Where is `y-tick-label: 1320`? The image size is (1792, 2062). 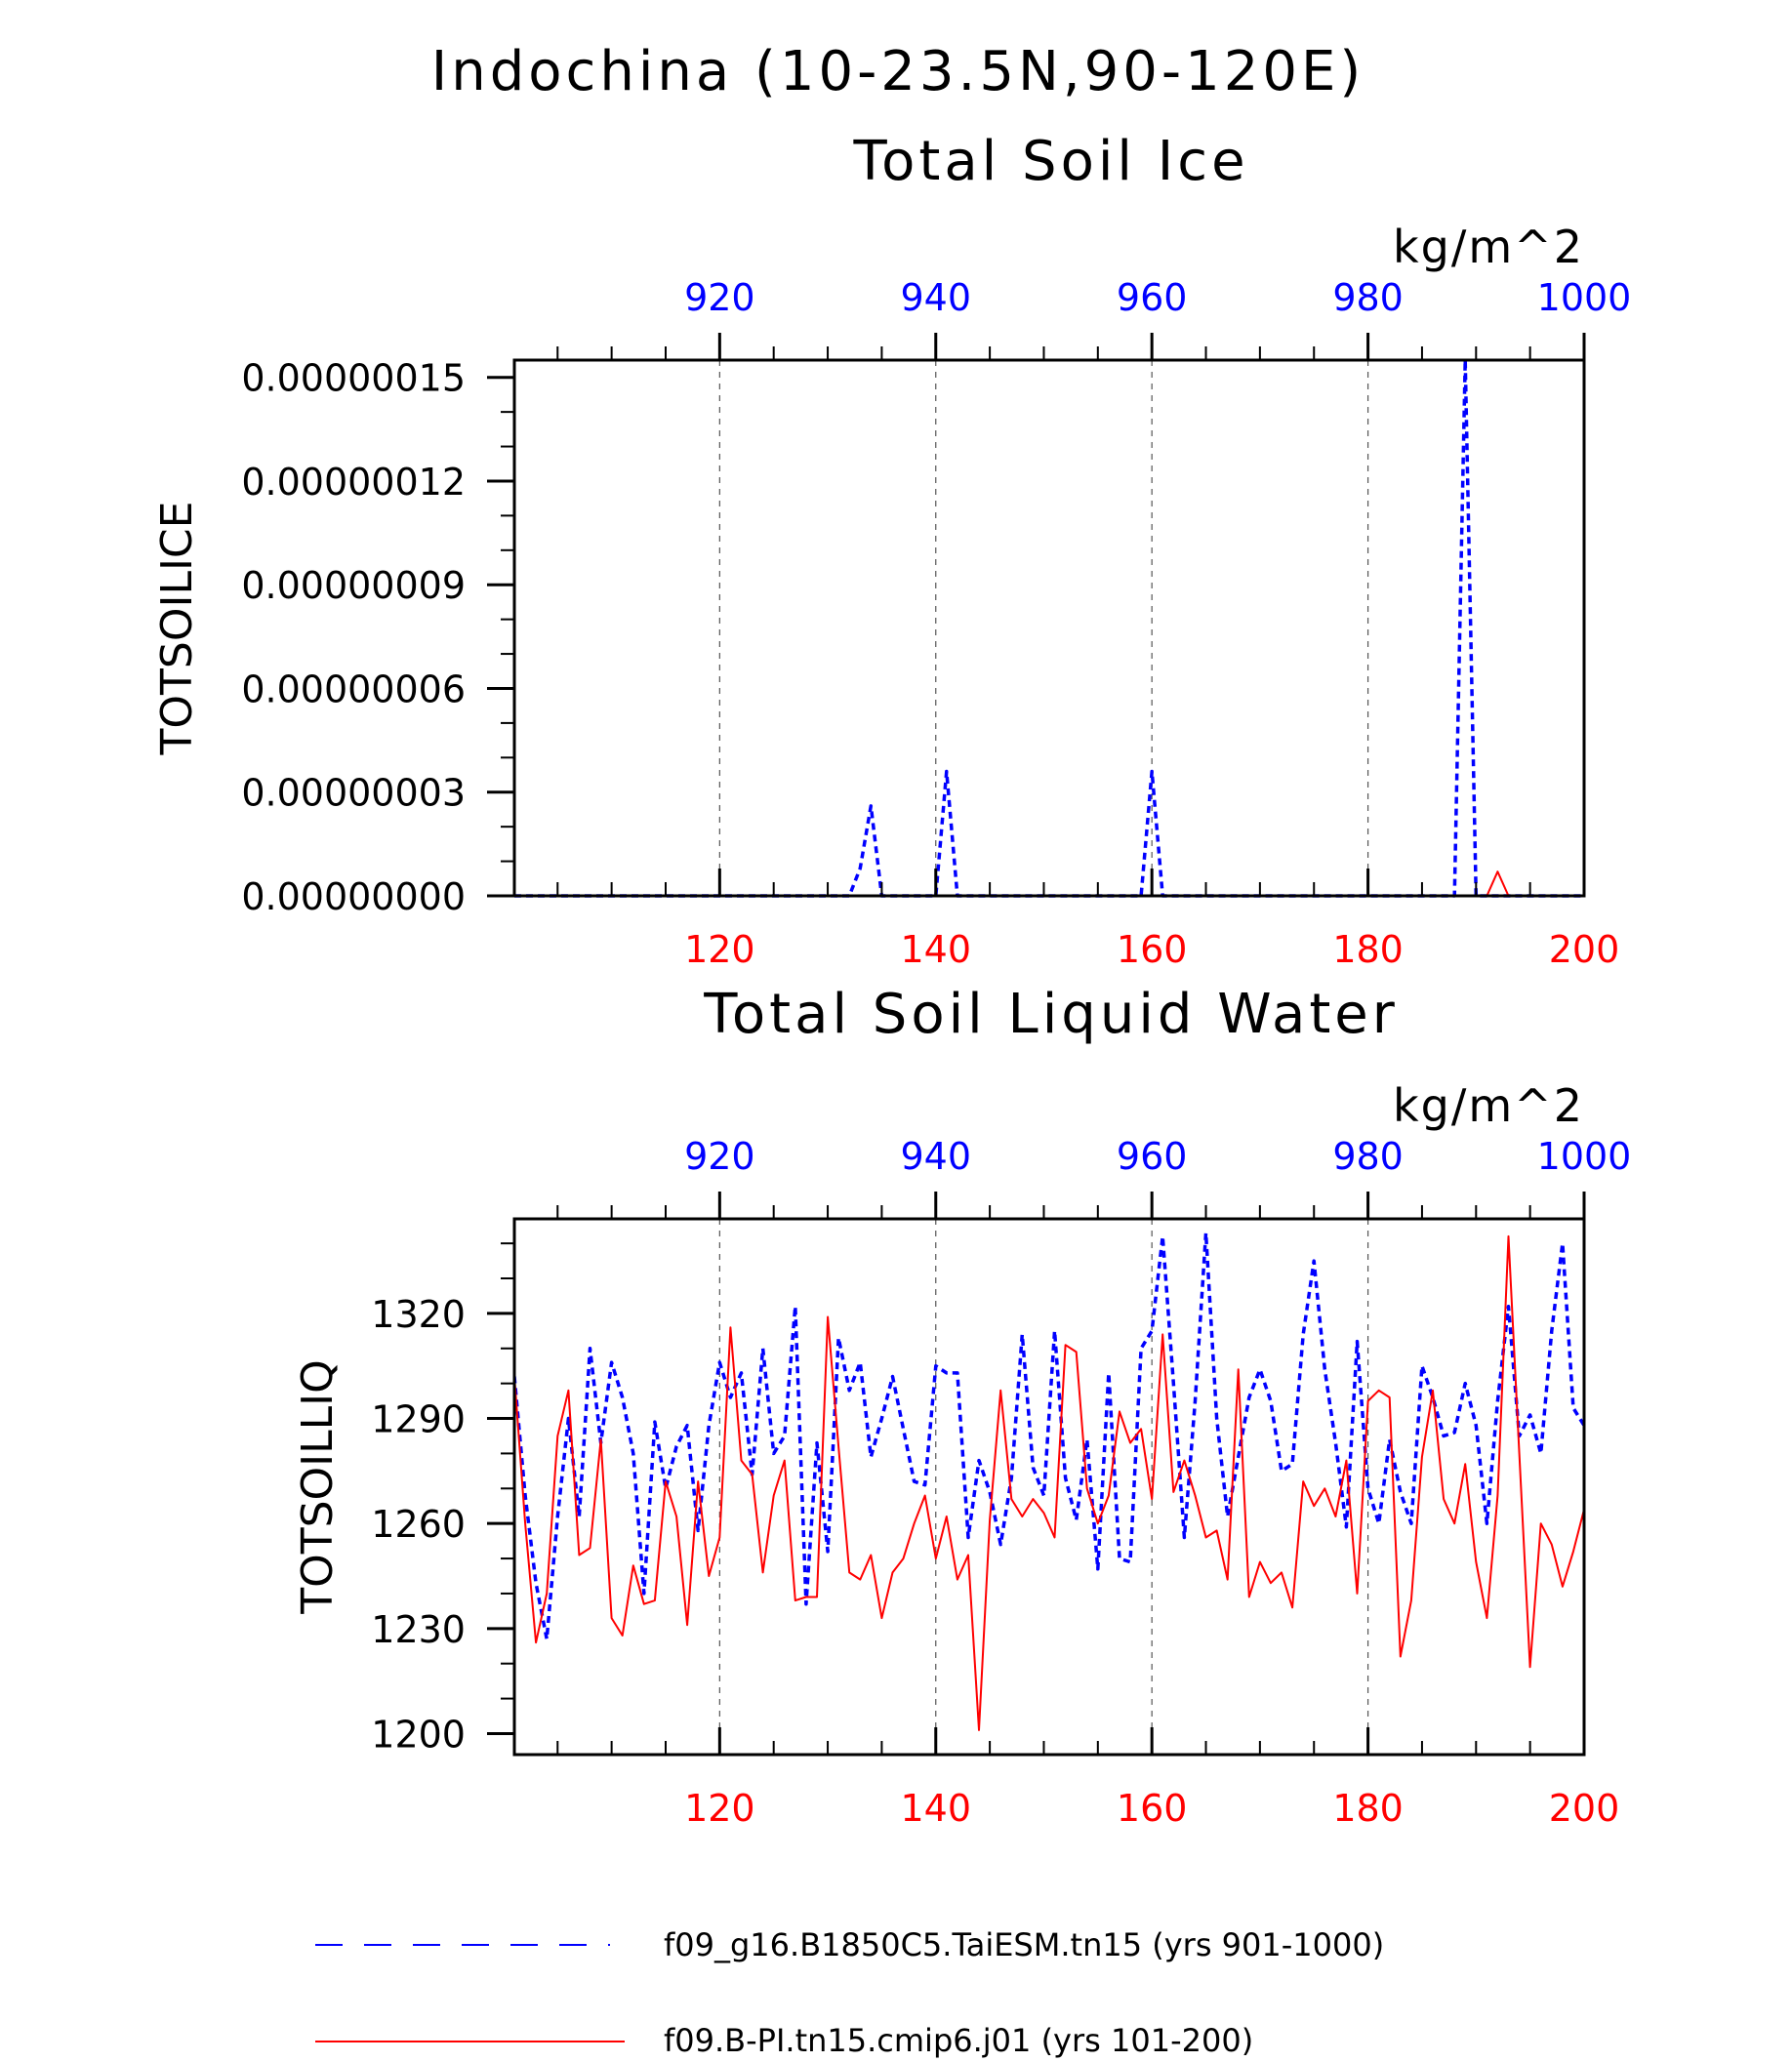
y-tick-label: 1320 is located at coordinates (418, 1314).